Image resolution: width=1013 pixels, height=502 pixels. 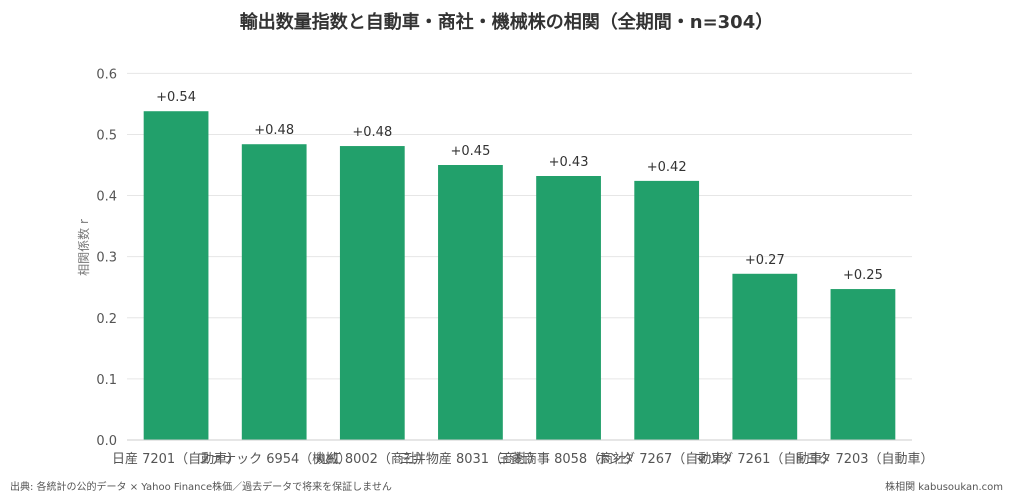 What do you see at coordinates (106, 135) in the screenshot?
I see `y-tick-label: 0.5` at bounding box center [106, 135].